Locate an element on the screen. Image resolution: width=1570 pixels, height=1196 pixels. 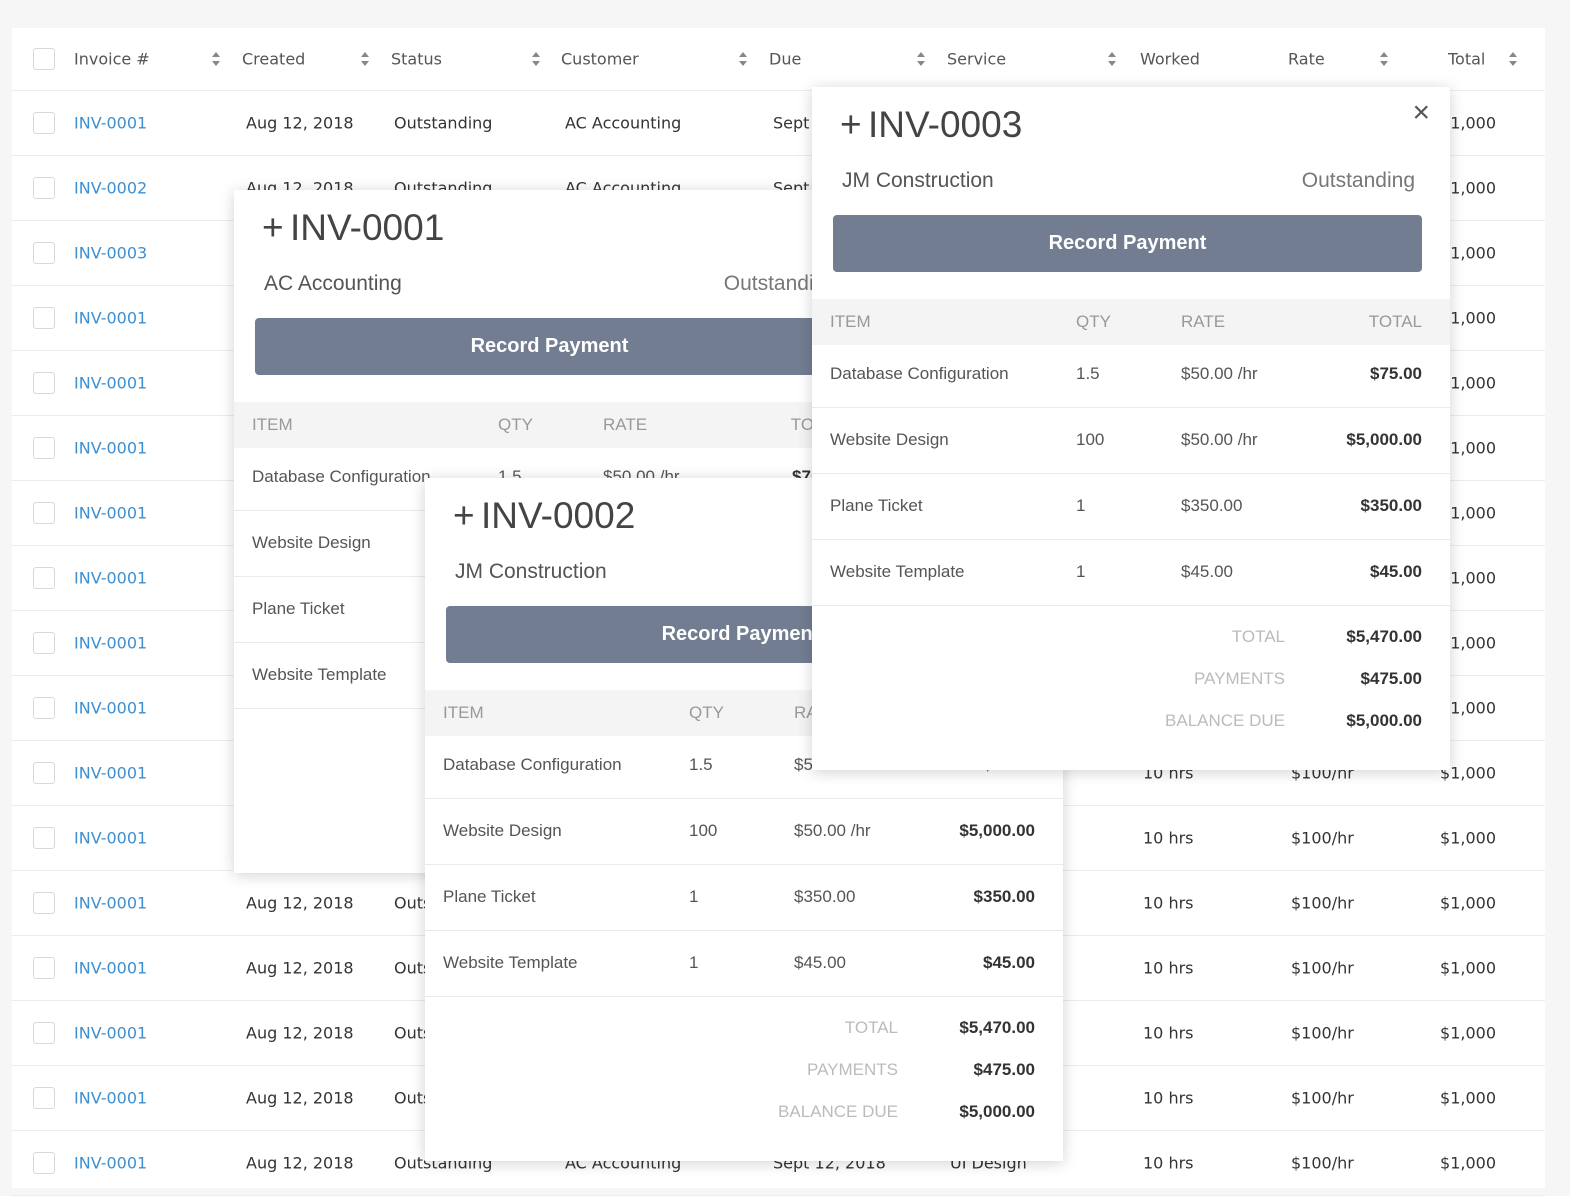
line-total: $350.00 is located at coordinates (1391, 505).